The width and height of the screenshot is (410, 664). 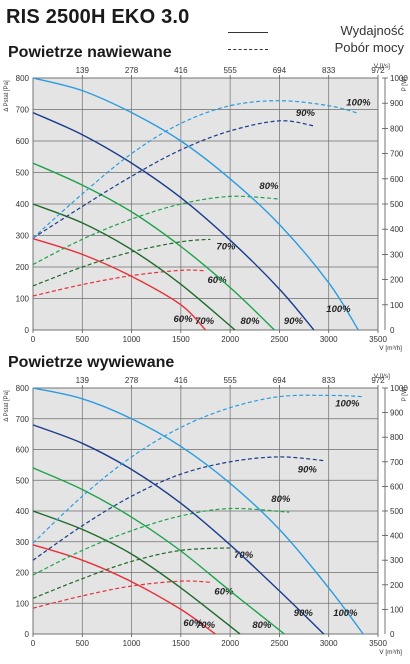 What do you see at coordinates (83, 643) in the screenshot?
I see `x-tick-label: 500` at bounding box center [83, 643].